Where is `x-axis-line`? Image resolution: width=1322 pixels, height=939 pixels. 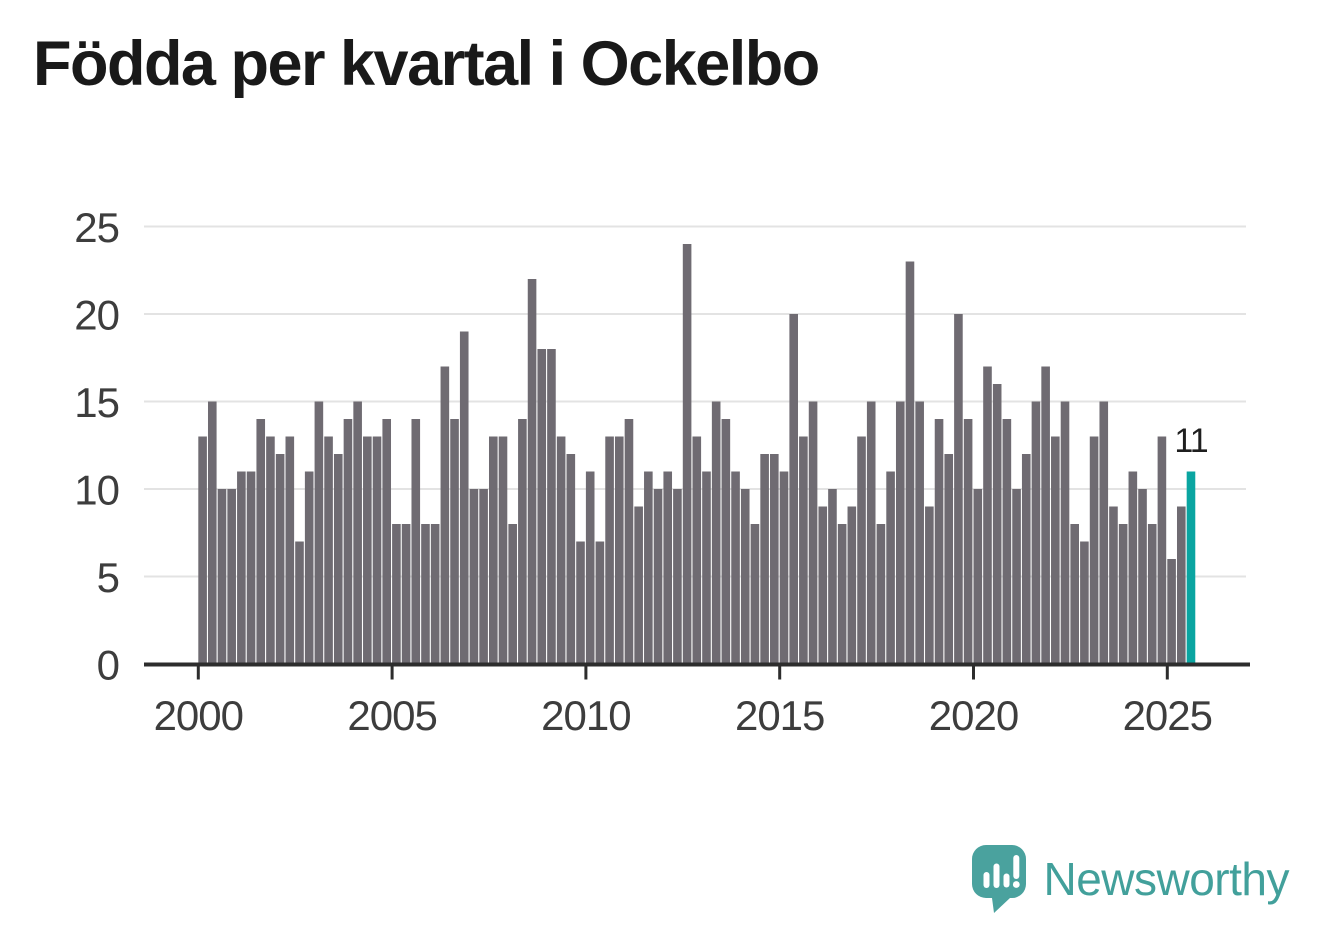
x-axis-line is located at coordinates (697, 664).